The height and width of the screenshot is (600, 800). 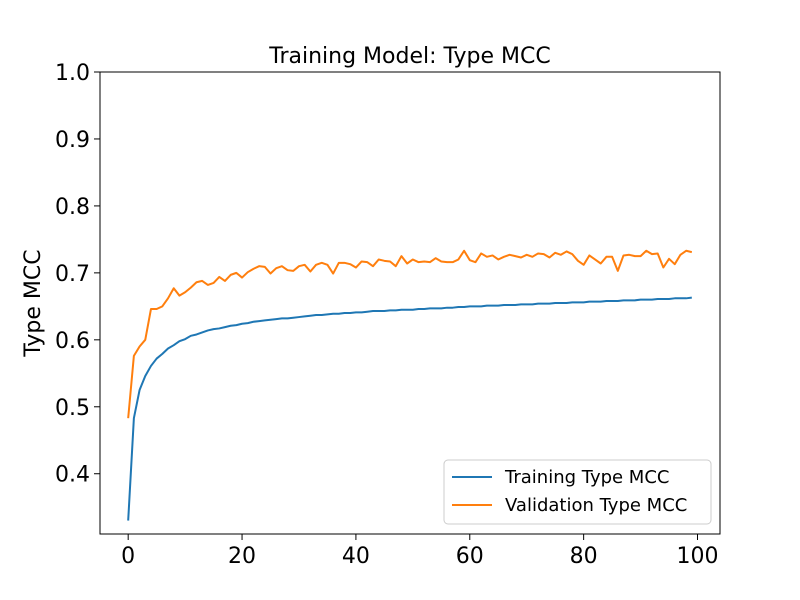 I want to click on legend-box, so click(x=577, y=492).